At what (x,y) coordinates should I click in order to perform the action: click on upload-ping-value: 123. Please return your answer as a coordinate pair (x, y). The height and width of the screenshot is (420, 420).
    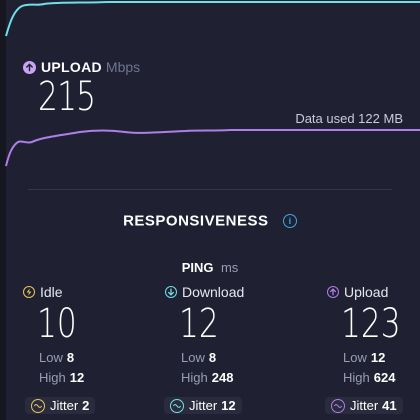
    Looking at the image, I should click on (371, 324).